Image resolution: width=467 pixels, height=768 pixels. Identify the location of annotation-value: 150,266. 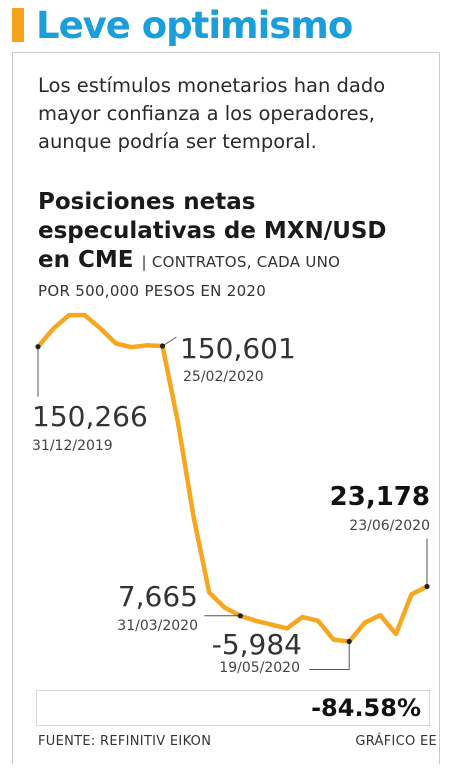
(90, 416).